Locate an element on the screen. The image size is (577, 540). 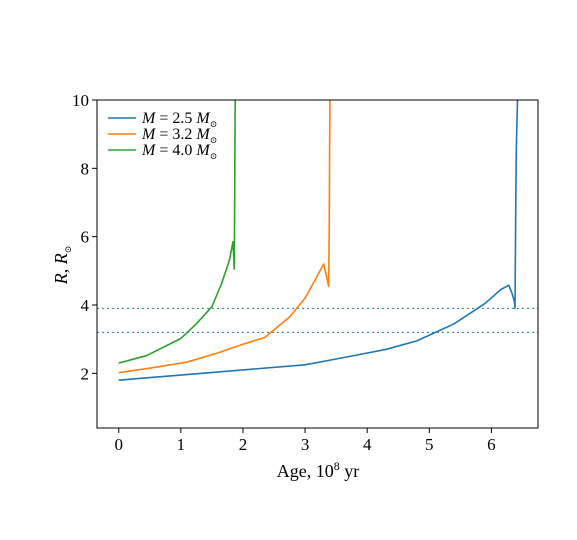
x-tick-label: 1 is located at coordinates (181, 444).